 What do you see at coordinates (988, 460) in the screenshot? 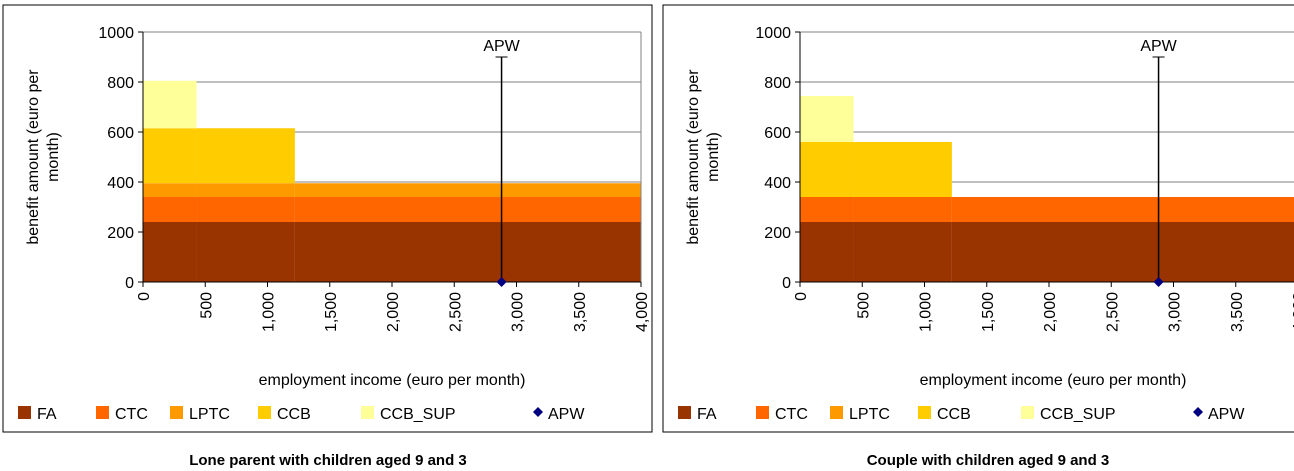
I see `chart-caption: Couple with children aged 9 and 3` at bounding box center [988, 460].